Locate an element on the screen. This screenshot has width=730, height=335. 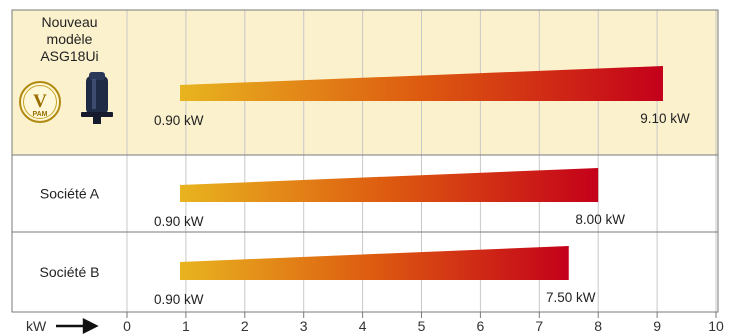
row-label: Société A is located at coordinates (70, 194).